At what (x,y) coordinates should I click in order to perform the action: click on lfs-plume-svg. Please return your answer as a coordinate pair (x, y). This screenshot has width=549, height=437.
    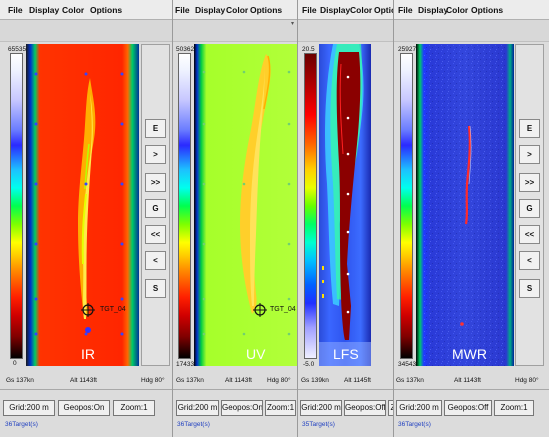
    Looking at the image, I should click on (345, 205).